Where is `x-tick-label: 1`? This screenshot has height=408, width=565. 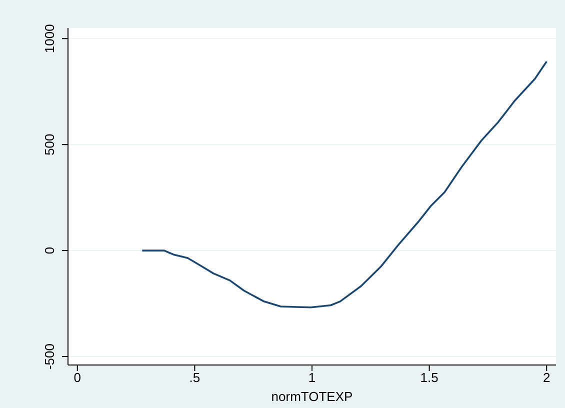 x-tick-label: 1 is located at coordinates (312, 378).